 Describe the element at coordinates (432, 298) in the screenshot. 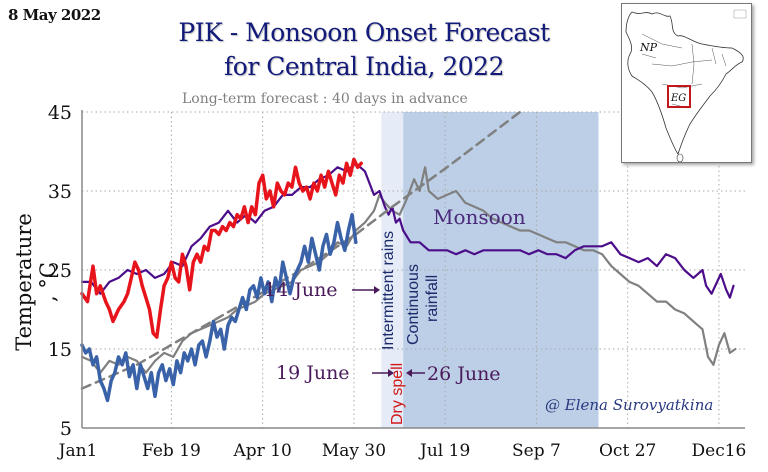

I see `rainfall-label: rainfall` at that location.